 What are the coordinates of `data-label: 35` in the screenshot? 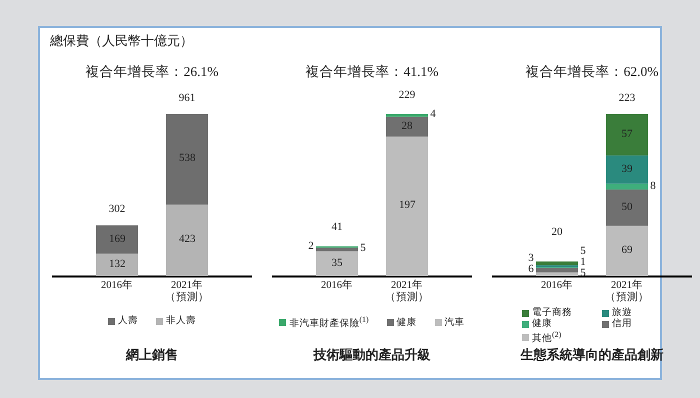 It's located at (337, 263).